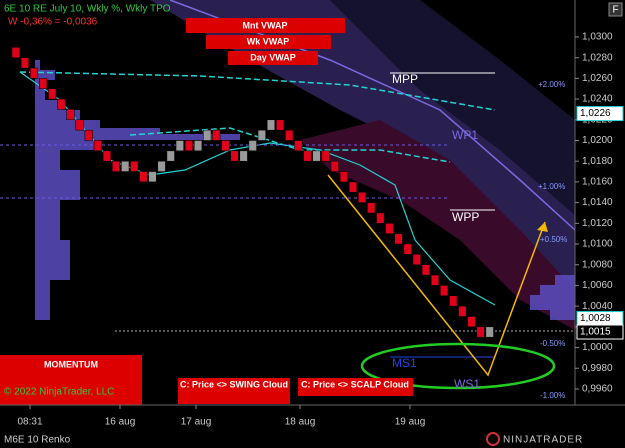  I want to click on button-label: C: Price <> SCALP Cloud, so click(355, 384).